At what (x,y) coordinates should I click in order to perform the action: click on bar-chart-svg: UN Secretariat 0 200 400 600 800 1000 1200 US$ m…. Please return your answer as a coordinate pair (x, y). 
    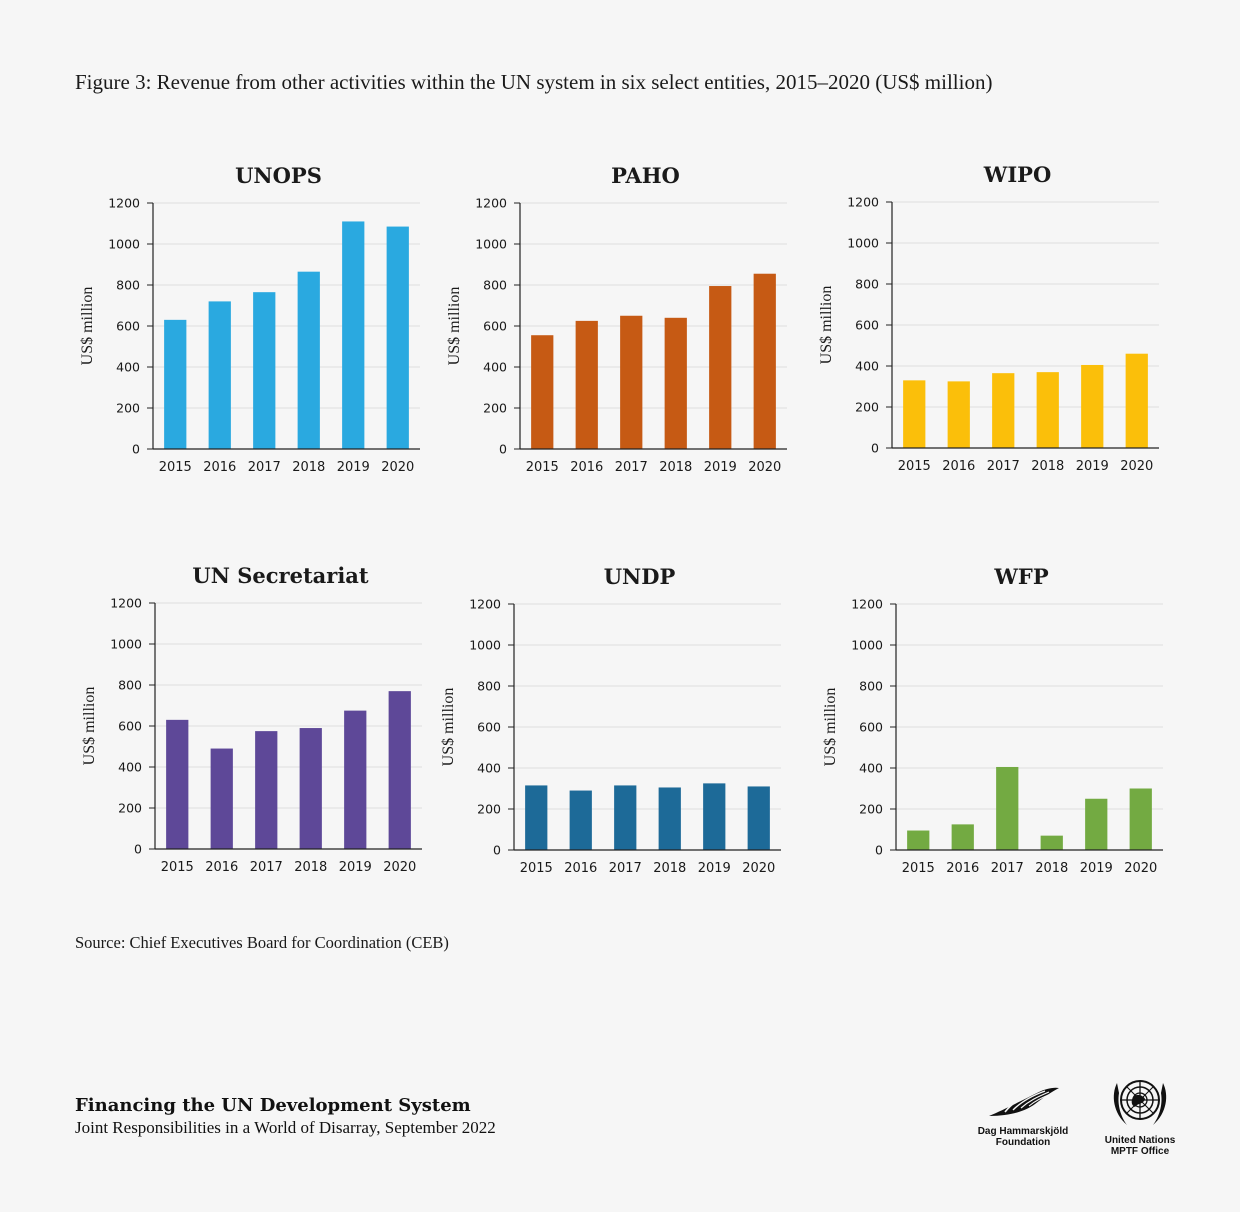
    Looking at the image, I should click on (251, 719).